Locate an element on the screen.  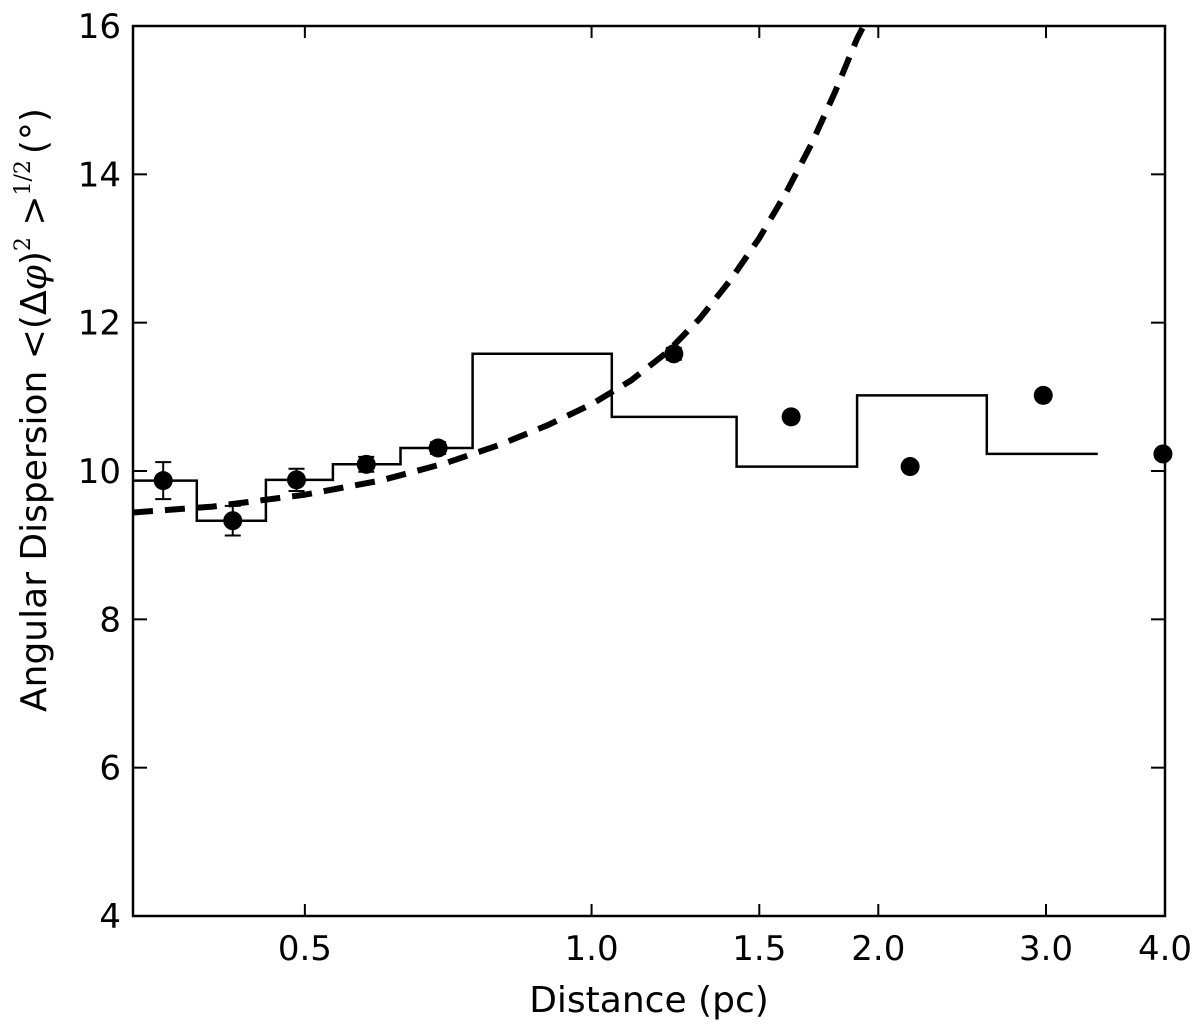
y-tick-label-0: 4 is located at coordinates (110, 917).